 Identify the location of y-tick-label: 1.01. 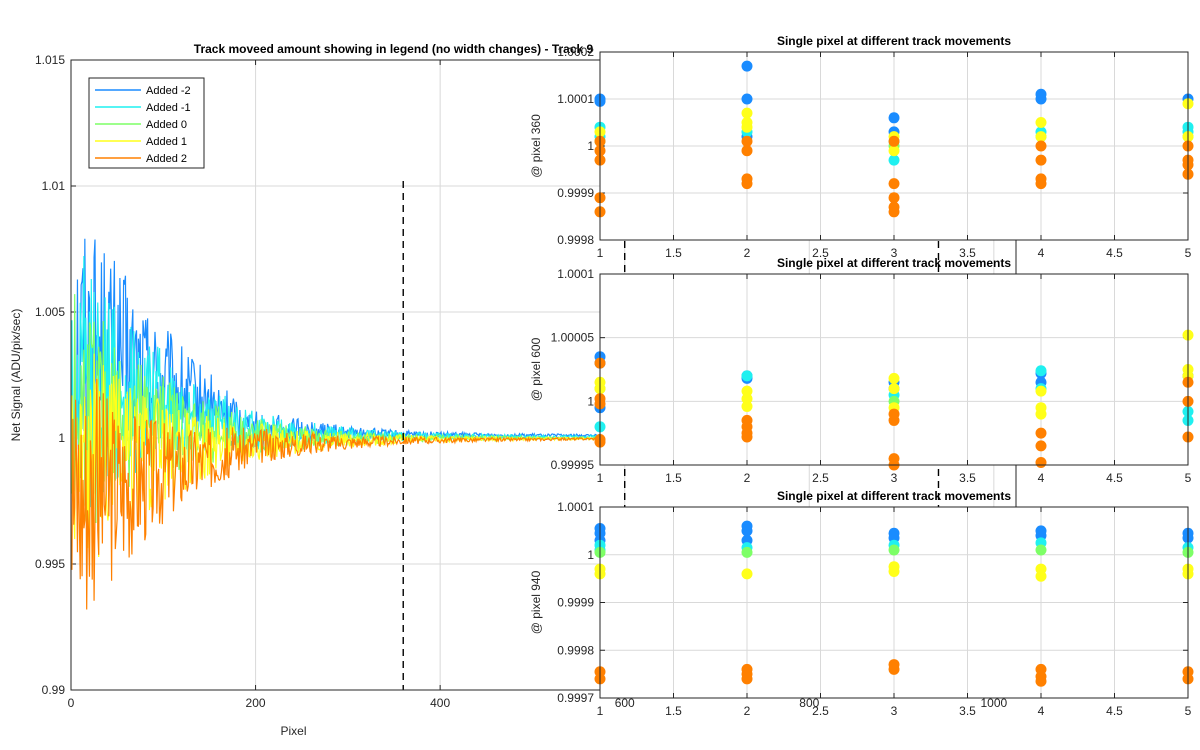
(54, 186).